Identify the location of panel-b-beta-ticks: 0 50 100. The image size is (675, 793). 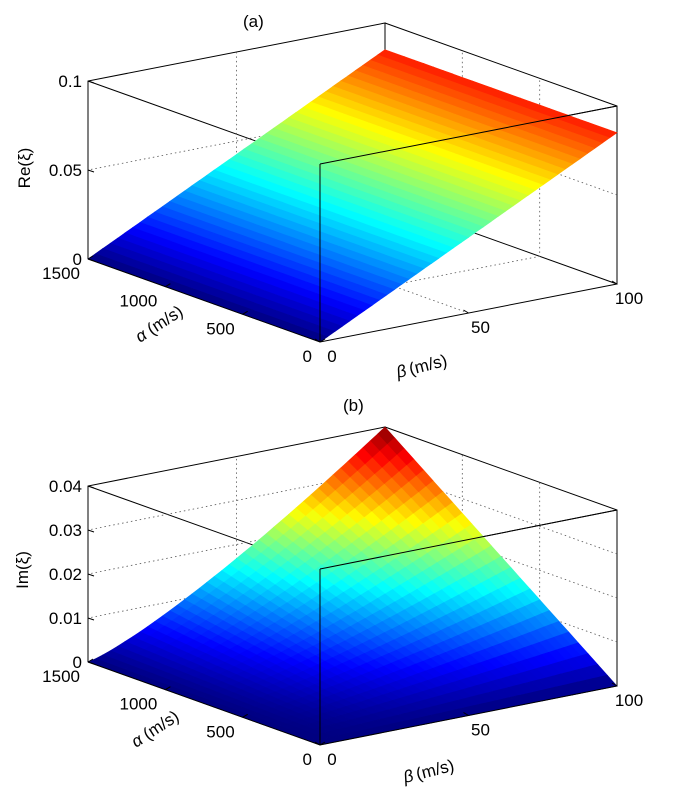
(478, 725).